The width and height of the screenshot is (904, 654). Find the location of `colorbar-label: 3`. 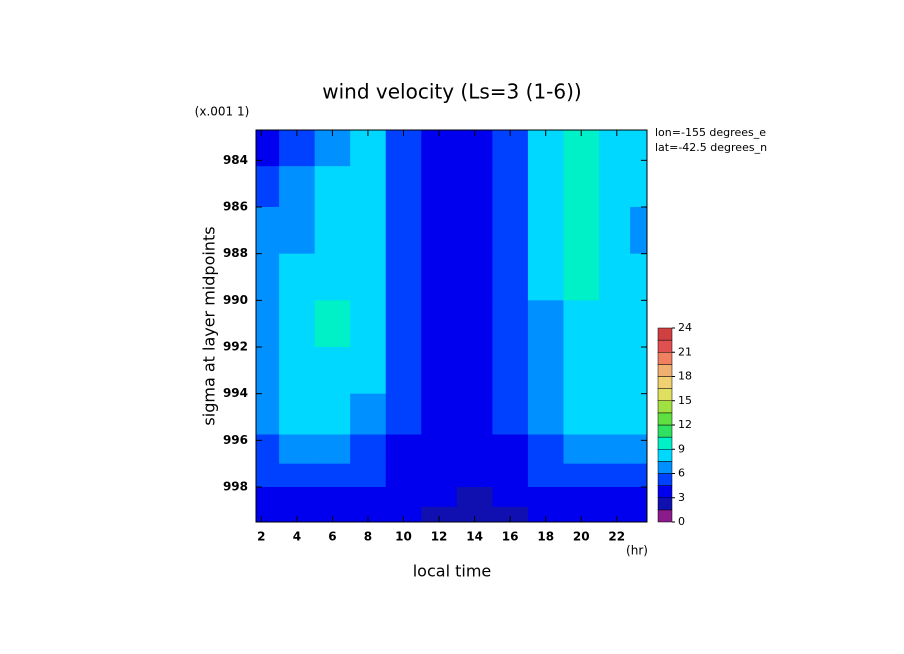

colorbar-label: 3 is located at coordinates (681, 497).